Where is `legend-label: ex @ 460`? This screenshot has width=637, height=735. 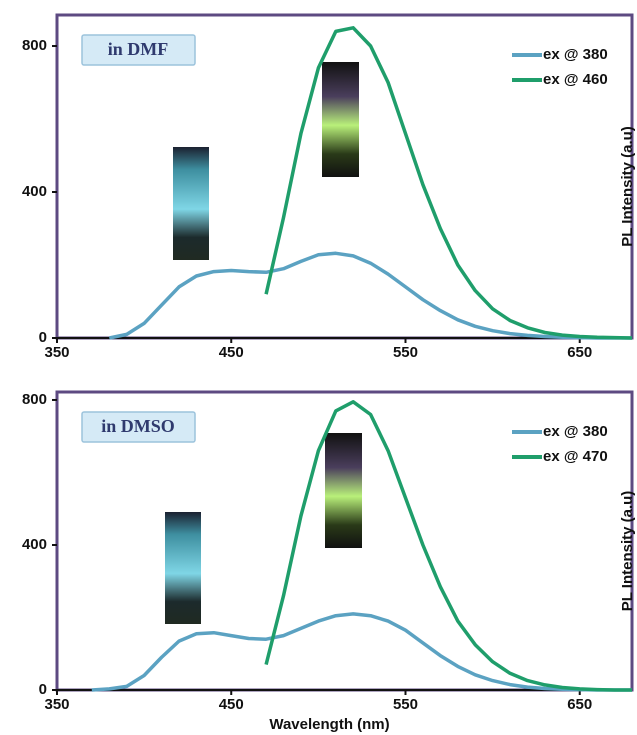 legend-label: ex @ 460 is located at coordinates (575, 79).